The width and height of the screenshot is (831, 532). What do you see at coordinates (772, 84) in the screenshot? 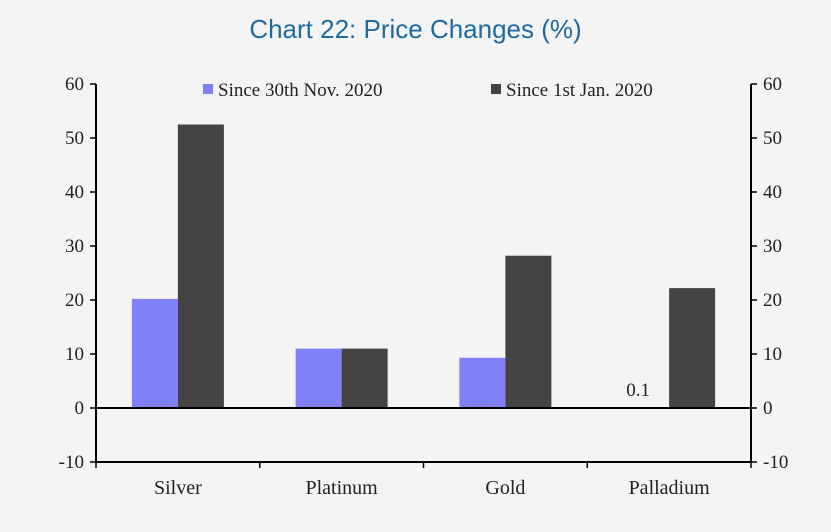
I see `y-tick-label-right: 60` at bounding box center [772, 84].